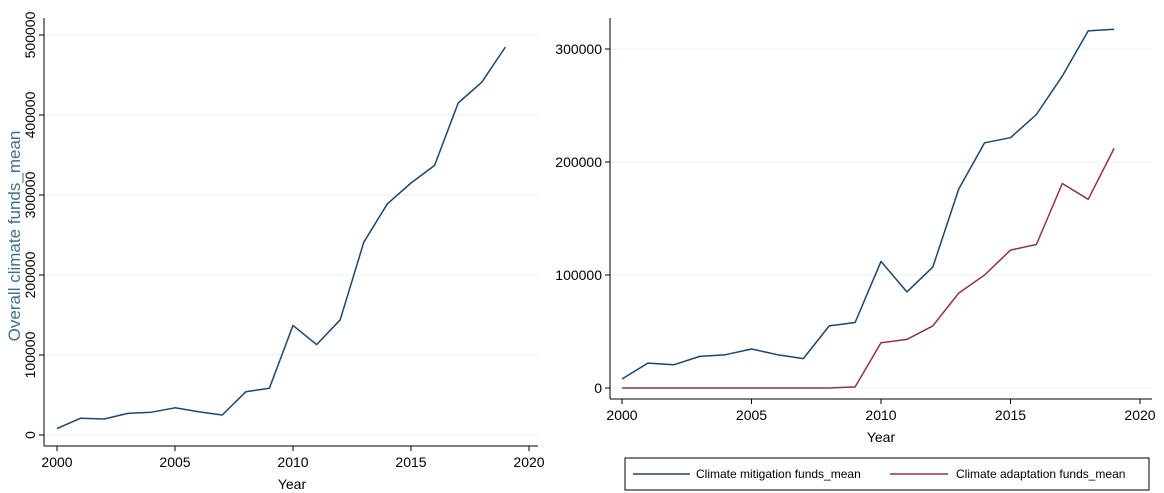 The image size is (1164, 493). I want to click on legend-box, so click(887, 474).